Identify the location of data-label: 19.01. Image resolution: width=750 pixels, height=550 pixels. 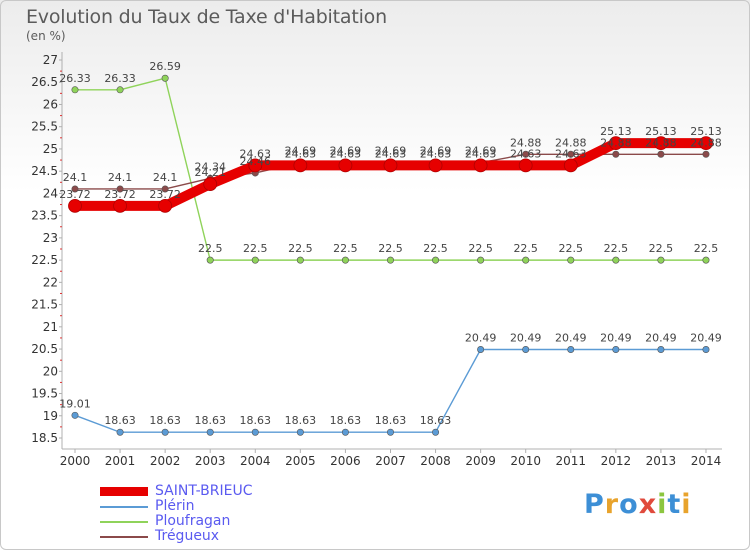
(75, 403).